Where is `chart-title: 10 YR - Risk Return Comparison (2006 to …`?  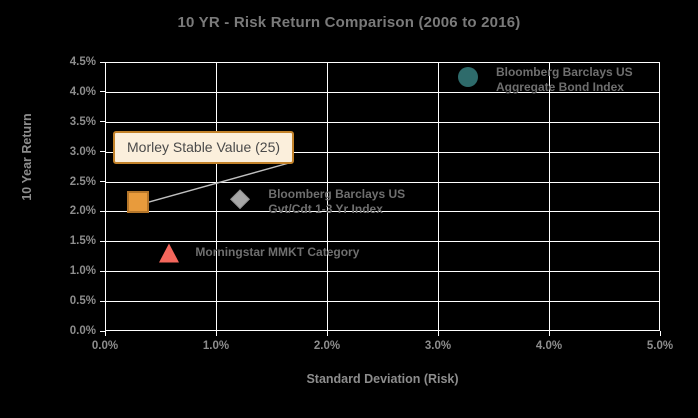
chart-title: 10 YR - Risk Return Comparison (2006 to … is located at coordinates (349, 22).